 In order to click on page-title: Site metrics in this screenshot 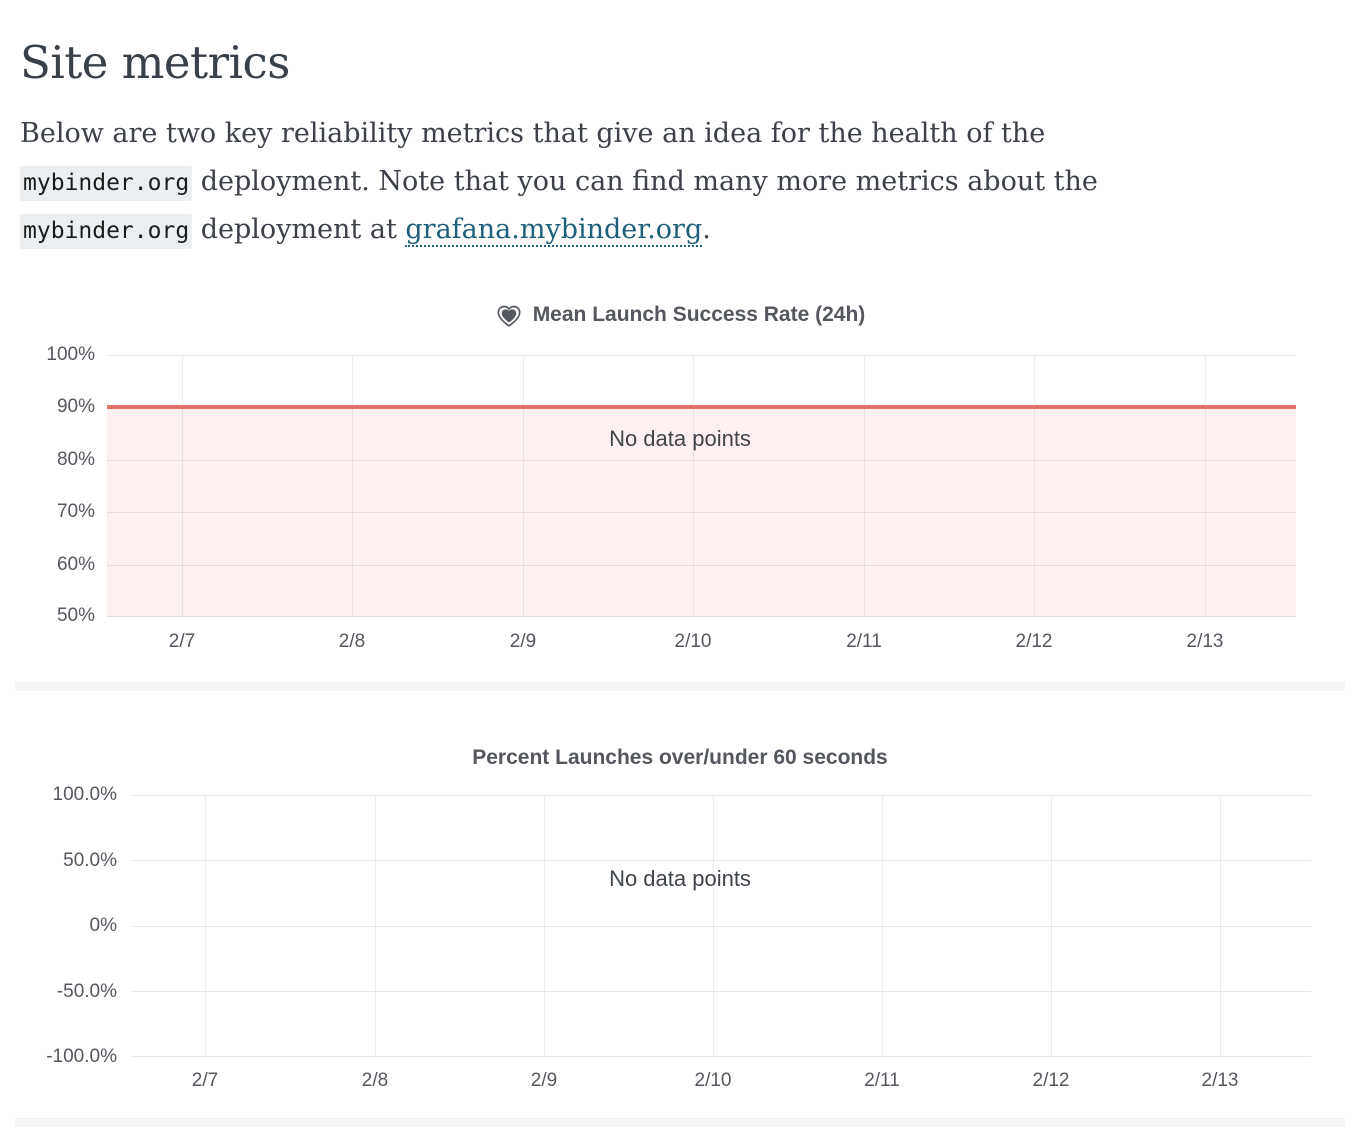, I will do `click(155, 63)`.